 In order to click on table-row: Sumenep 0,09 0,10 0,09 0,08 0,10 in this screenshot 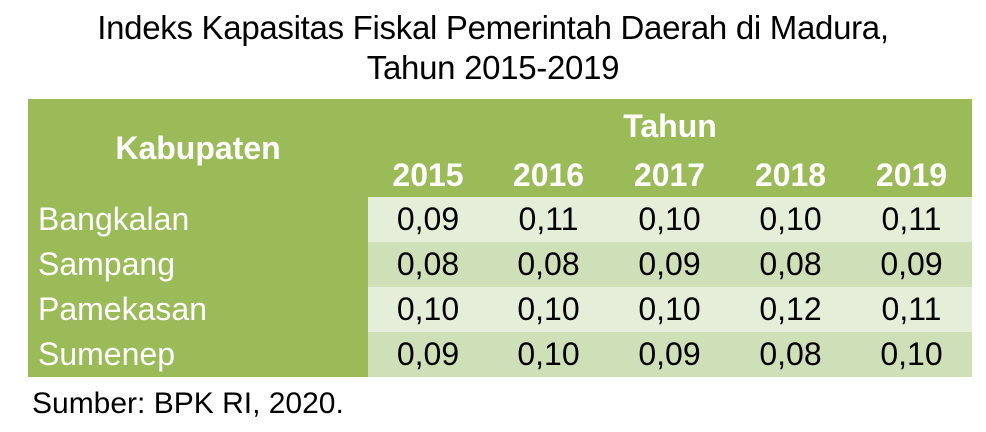, I will do `click(500, 354)`.